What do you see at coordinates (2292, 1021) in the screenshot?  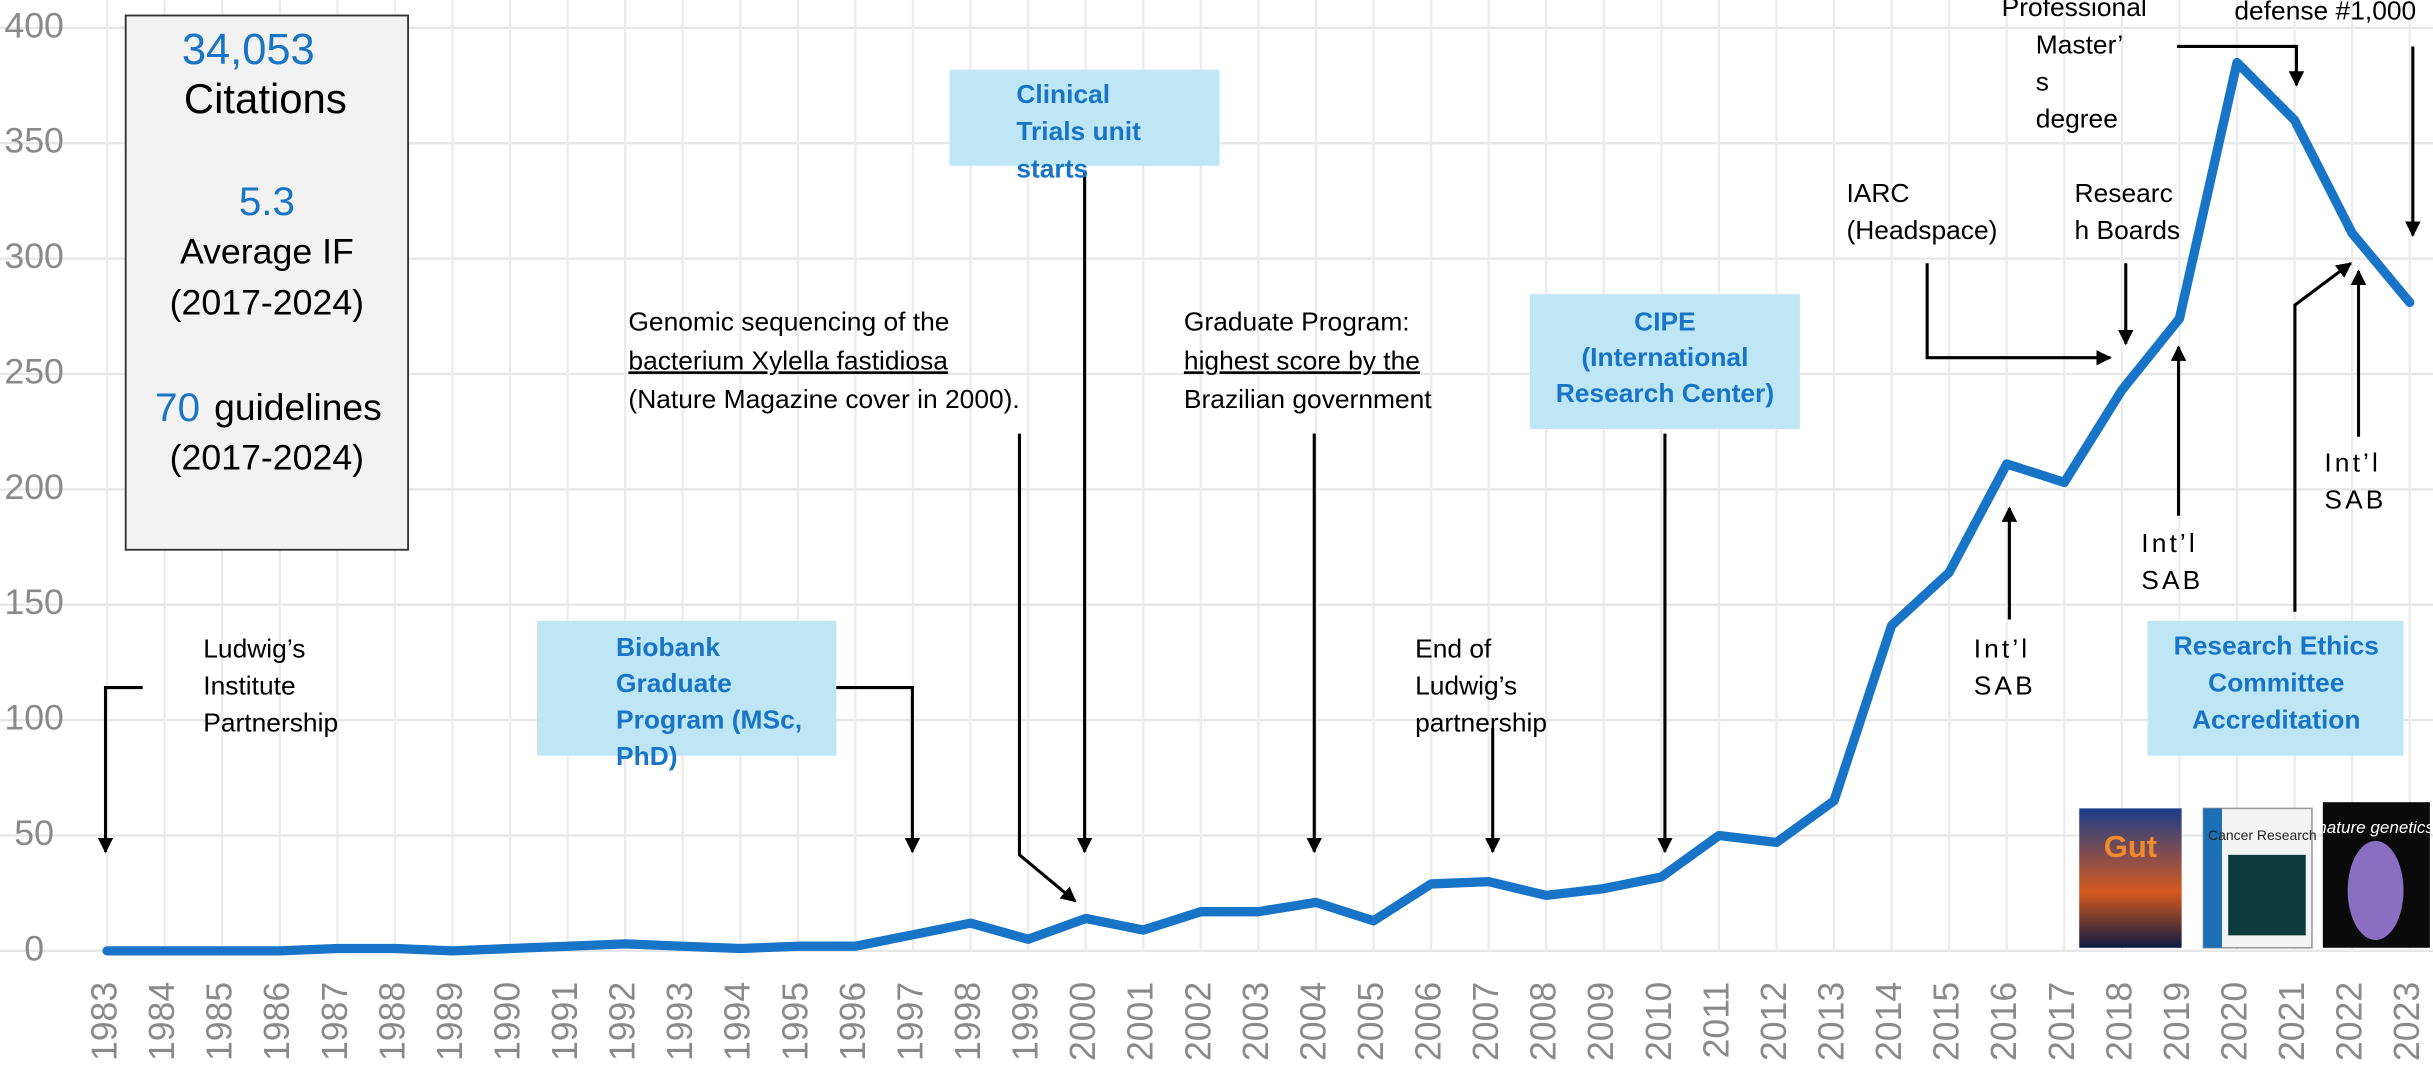 I see `x-tick-label: 2021` at bounding box center [2292, 1021].